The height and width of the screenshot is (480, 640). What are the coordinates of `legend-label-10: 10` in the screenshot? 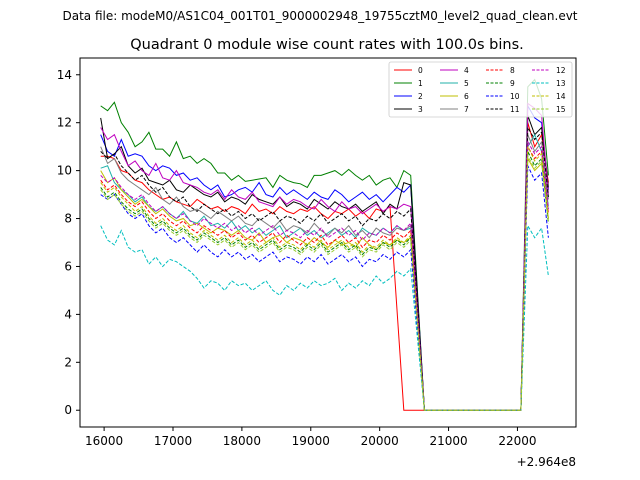 It's located at (515, 96).